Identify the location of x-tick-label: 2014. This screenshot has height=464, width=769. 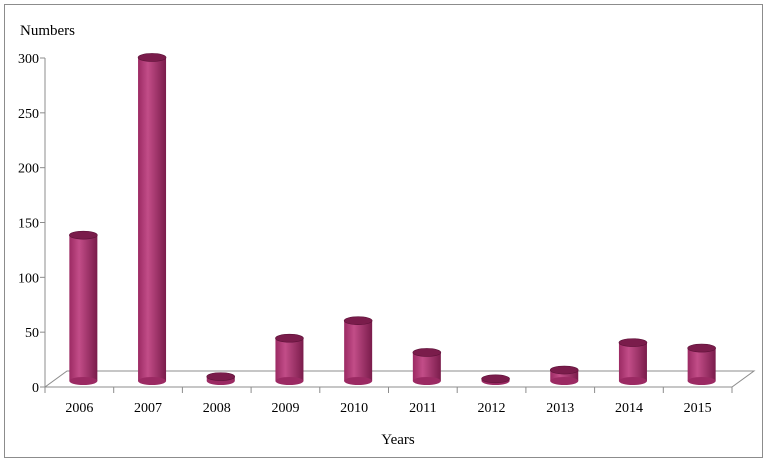
(629, 408).